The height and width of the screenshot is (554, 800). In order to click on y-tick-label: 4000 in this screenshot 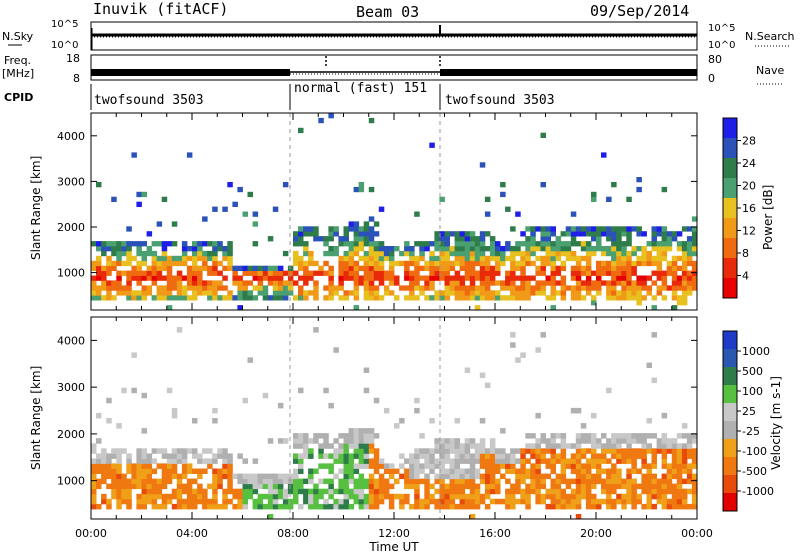, I will do `click(71, 136)`.